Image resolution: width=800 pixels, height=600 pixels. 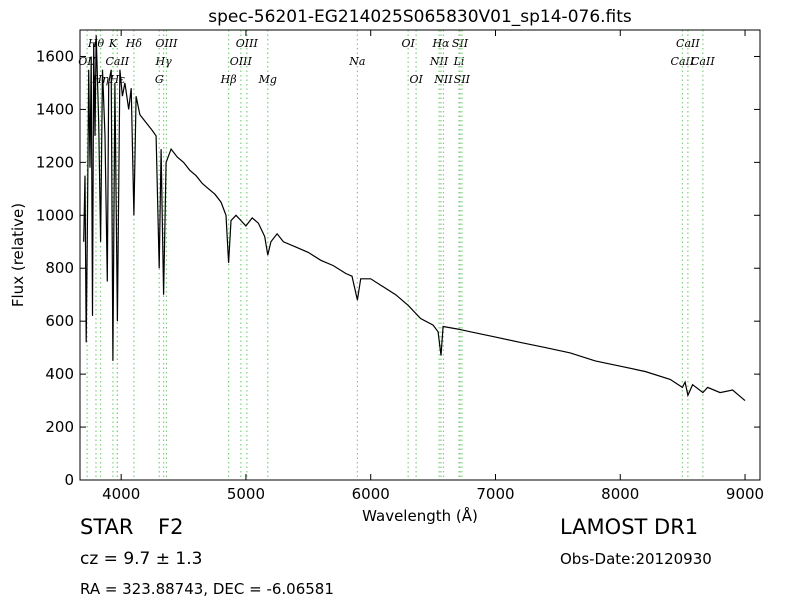 What do you see at coordinates (159, 79) in the screenshot?
I see `spectral-line-label: G` at bounding box center [159, 79].